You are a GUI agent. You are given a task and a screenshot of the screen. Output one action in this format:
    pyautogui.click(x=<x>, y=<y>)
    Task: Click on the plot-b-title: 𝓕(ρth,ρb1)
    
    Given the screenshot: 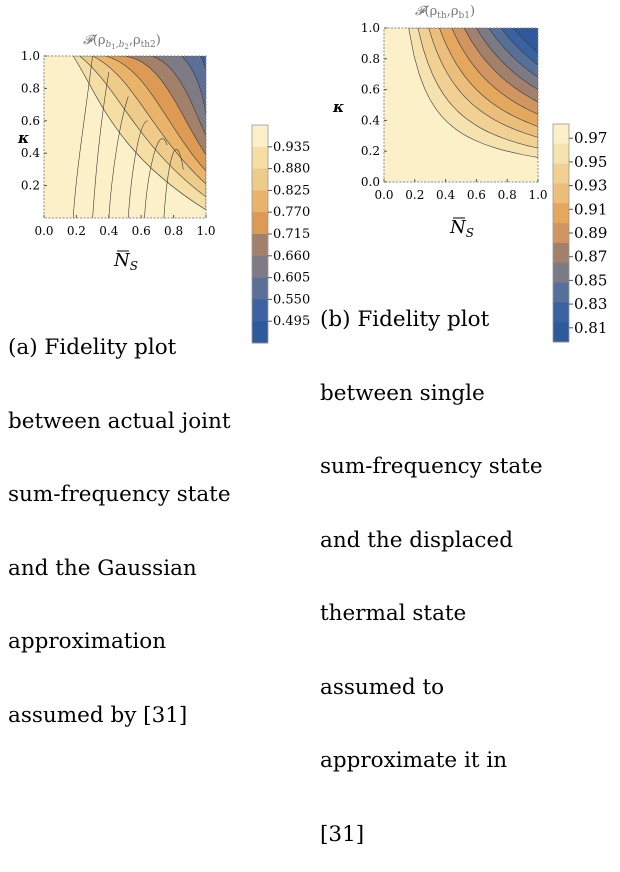 What is the action you would take?
    pyautogui.click(x=445, y=12)
    